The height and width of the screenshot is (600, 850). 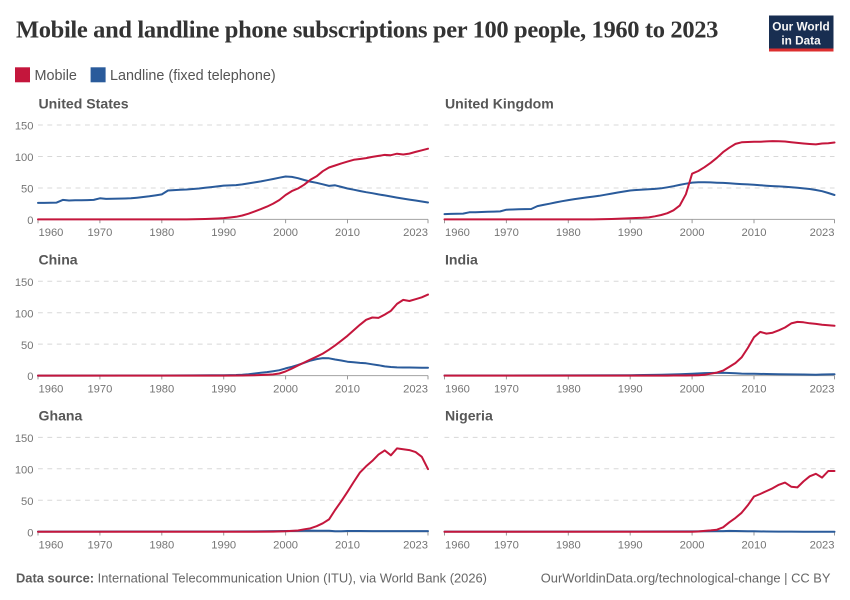 What do you see at coordinates (61, 416) in the screenshot?
I see `svg-text: Ghana` at bounding box center [61, 416].